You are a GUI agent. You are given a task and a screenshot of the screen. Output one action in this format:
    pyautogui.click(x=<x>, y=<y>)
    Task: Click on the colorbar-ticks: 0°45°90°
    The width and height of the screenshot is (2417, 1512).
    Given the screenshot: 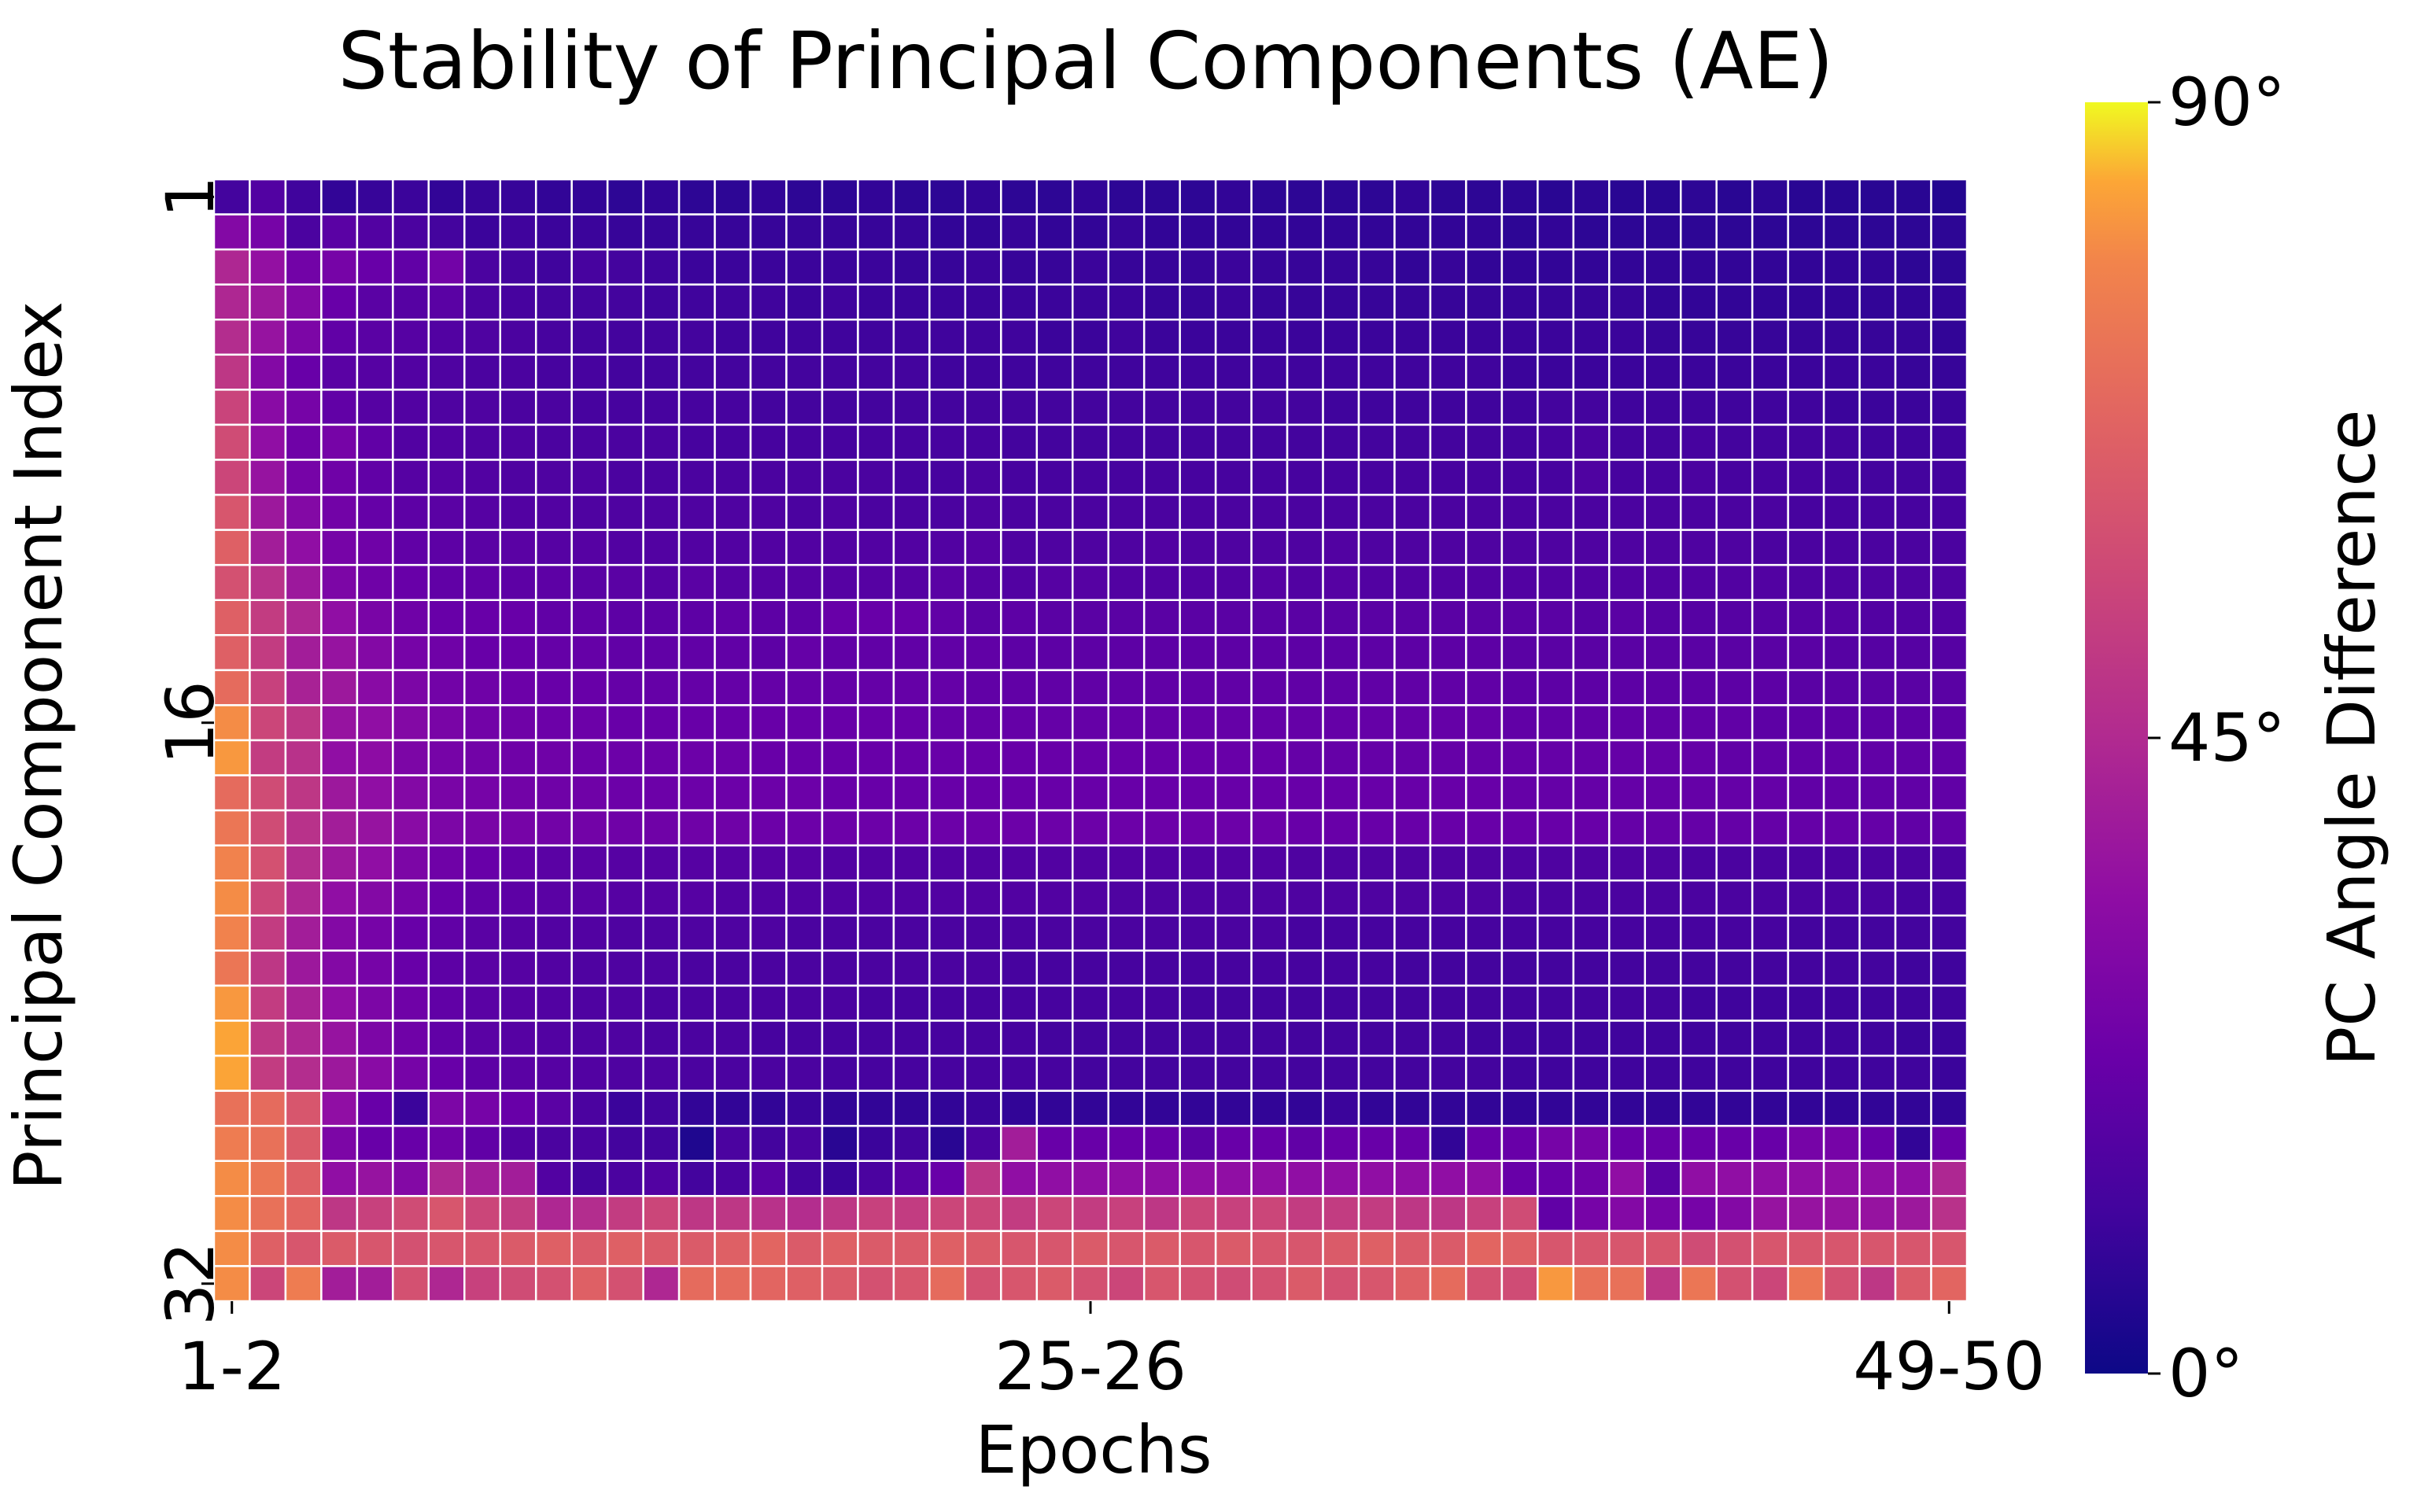 What is the action you would take?
    pyautogui.click(x=2217, y=738)
    